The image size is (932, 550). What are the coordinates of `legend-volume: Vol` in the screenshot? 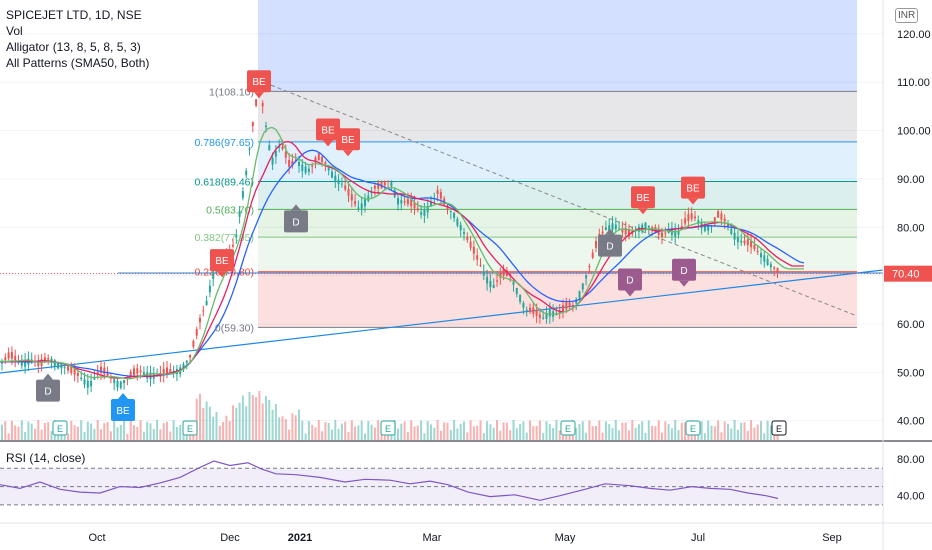 It's located at (14, 31).